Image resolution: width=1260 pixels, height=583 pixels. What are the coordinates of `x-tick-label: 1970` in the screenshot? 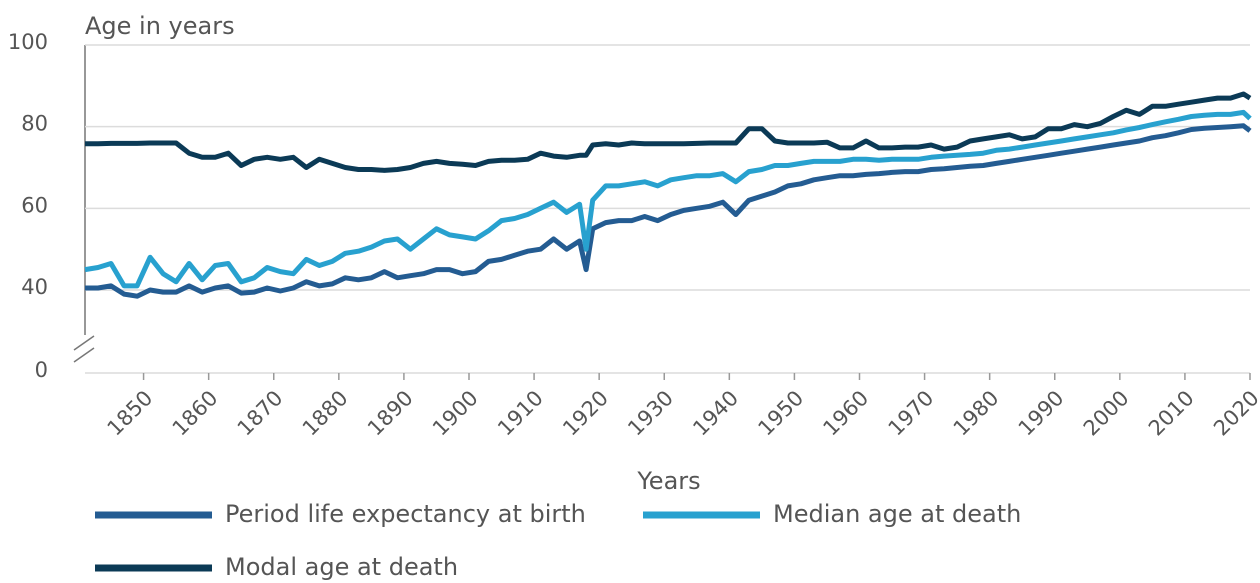 It's located at (911, 413).